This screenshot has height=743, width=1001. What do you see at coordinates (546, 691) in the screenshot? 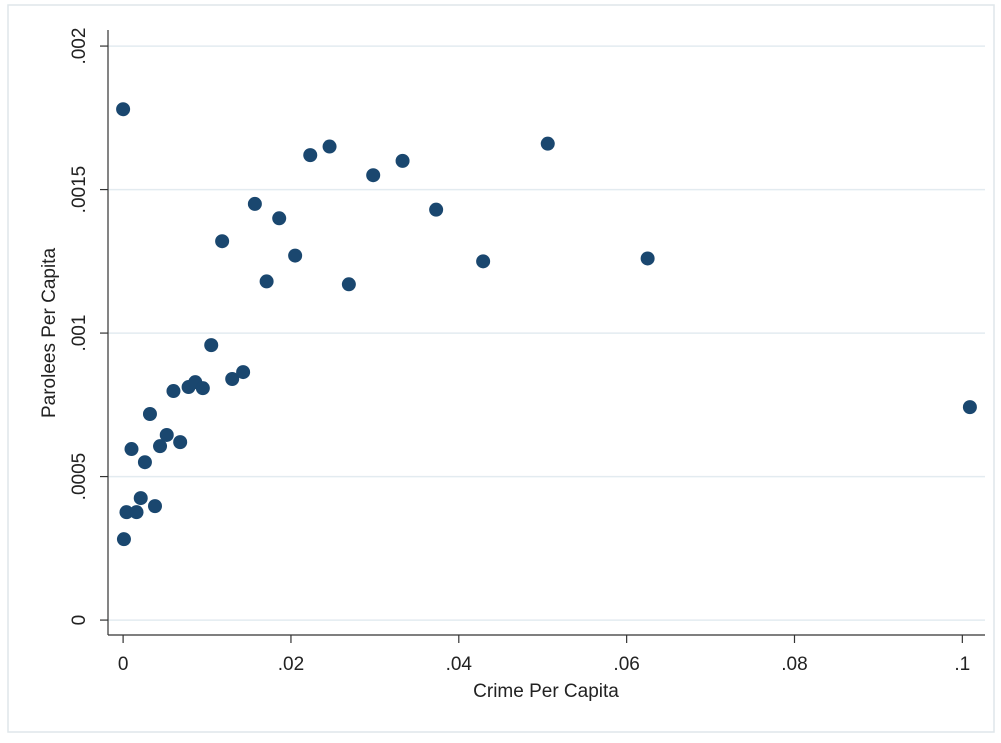
I see `x-axis-title: Crime Per Capita` at bounding box center [546, 691].